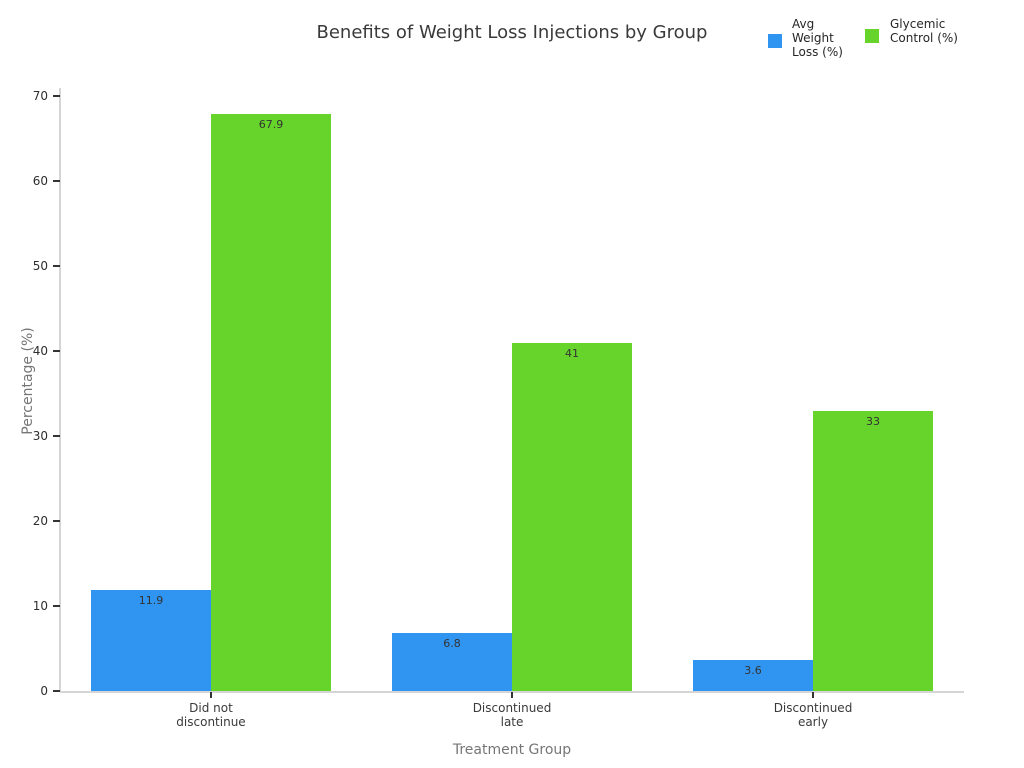  Describe the element at coordinates (753, 671) in the screenshot. I see `bar-value-label: 3.6` at that location.